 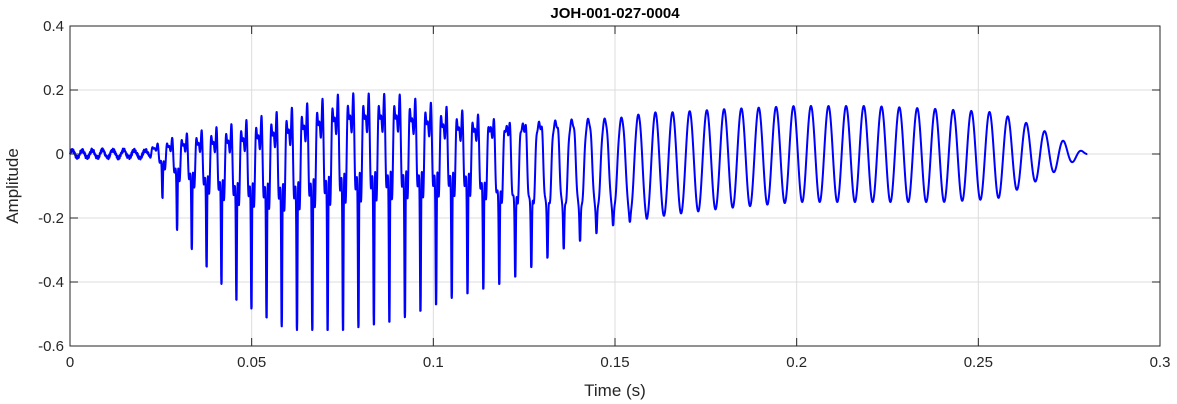 I want to click on y-tick-label: 0.2, so click(x=53, y=90).